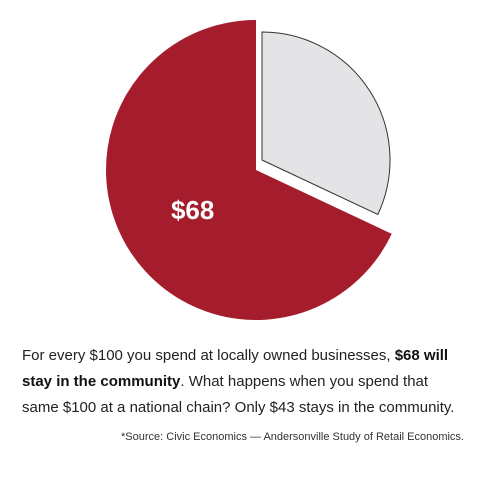 The width and height of the screenshot is (482, 479). I want to click on slice-label: $68, so click(192, 210).